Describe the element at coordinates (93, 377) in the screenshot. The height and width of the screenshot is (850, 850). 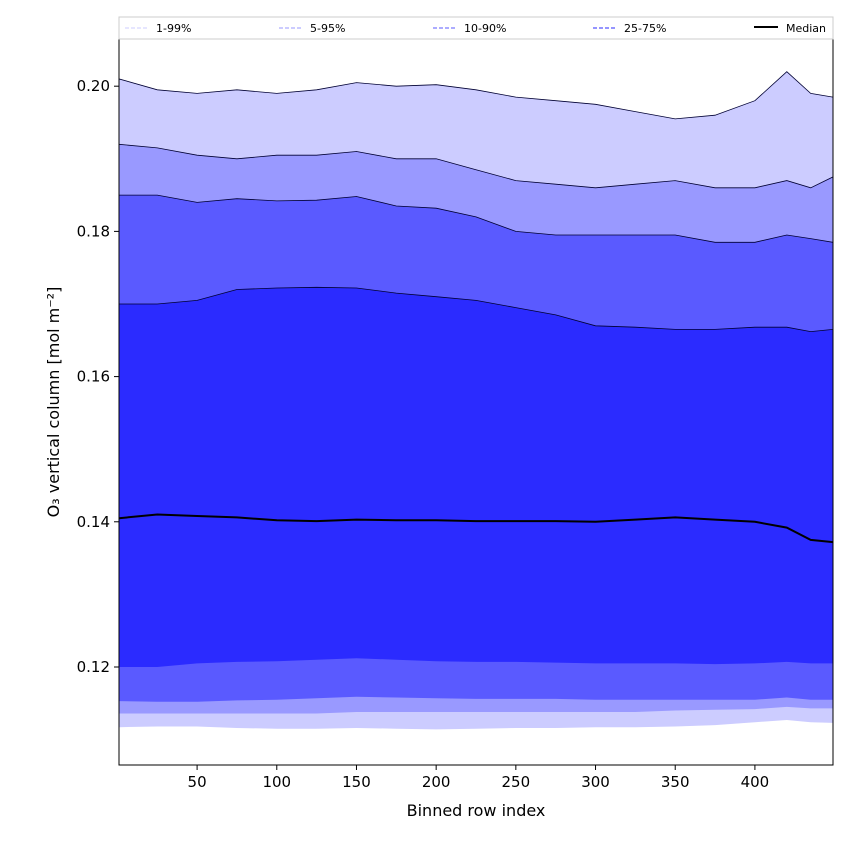
I see `y-tick-label: 0.16` at that location.